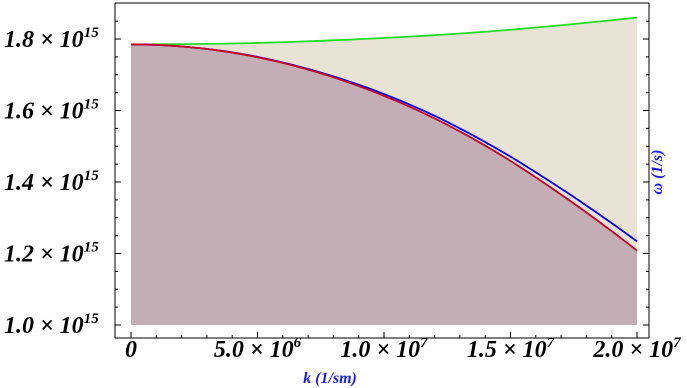 The width and height of the screenshot is (687, 388). What do you see at coordinates (657, 172) in the screenshot?
I see `y-axis-label: ω (1/s)` at bounding box center [657, 172].